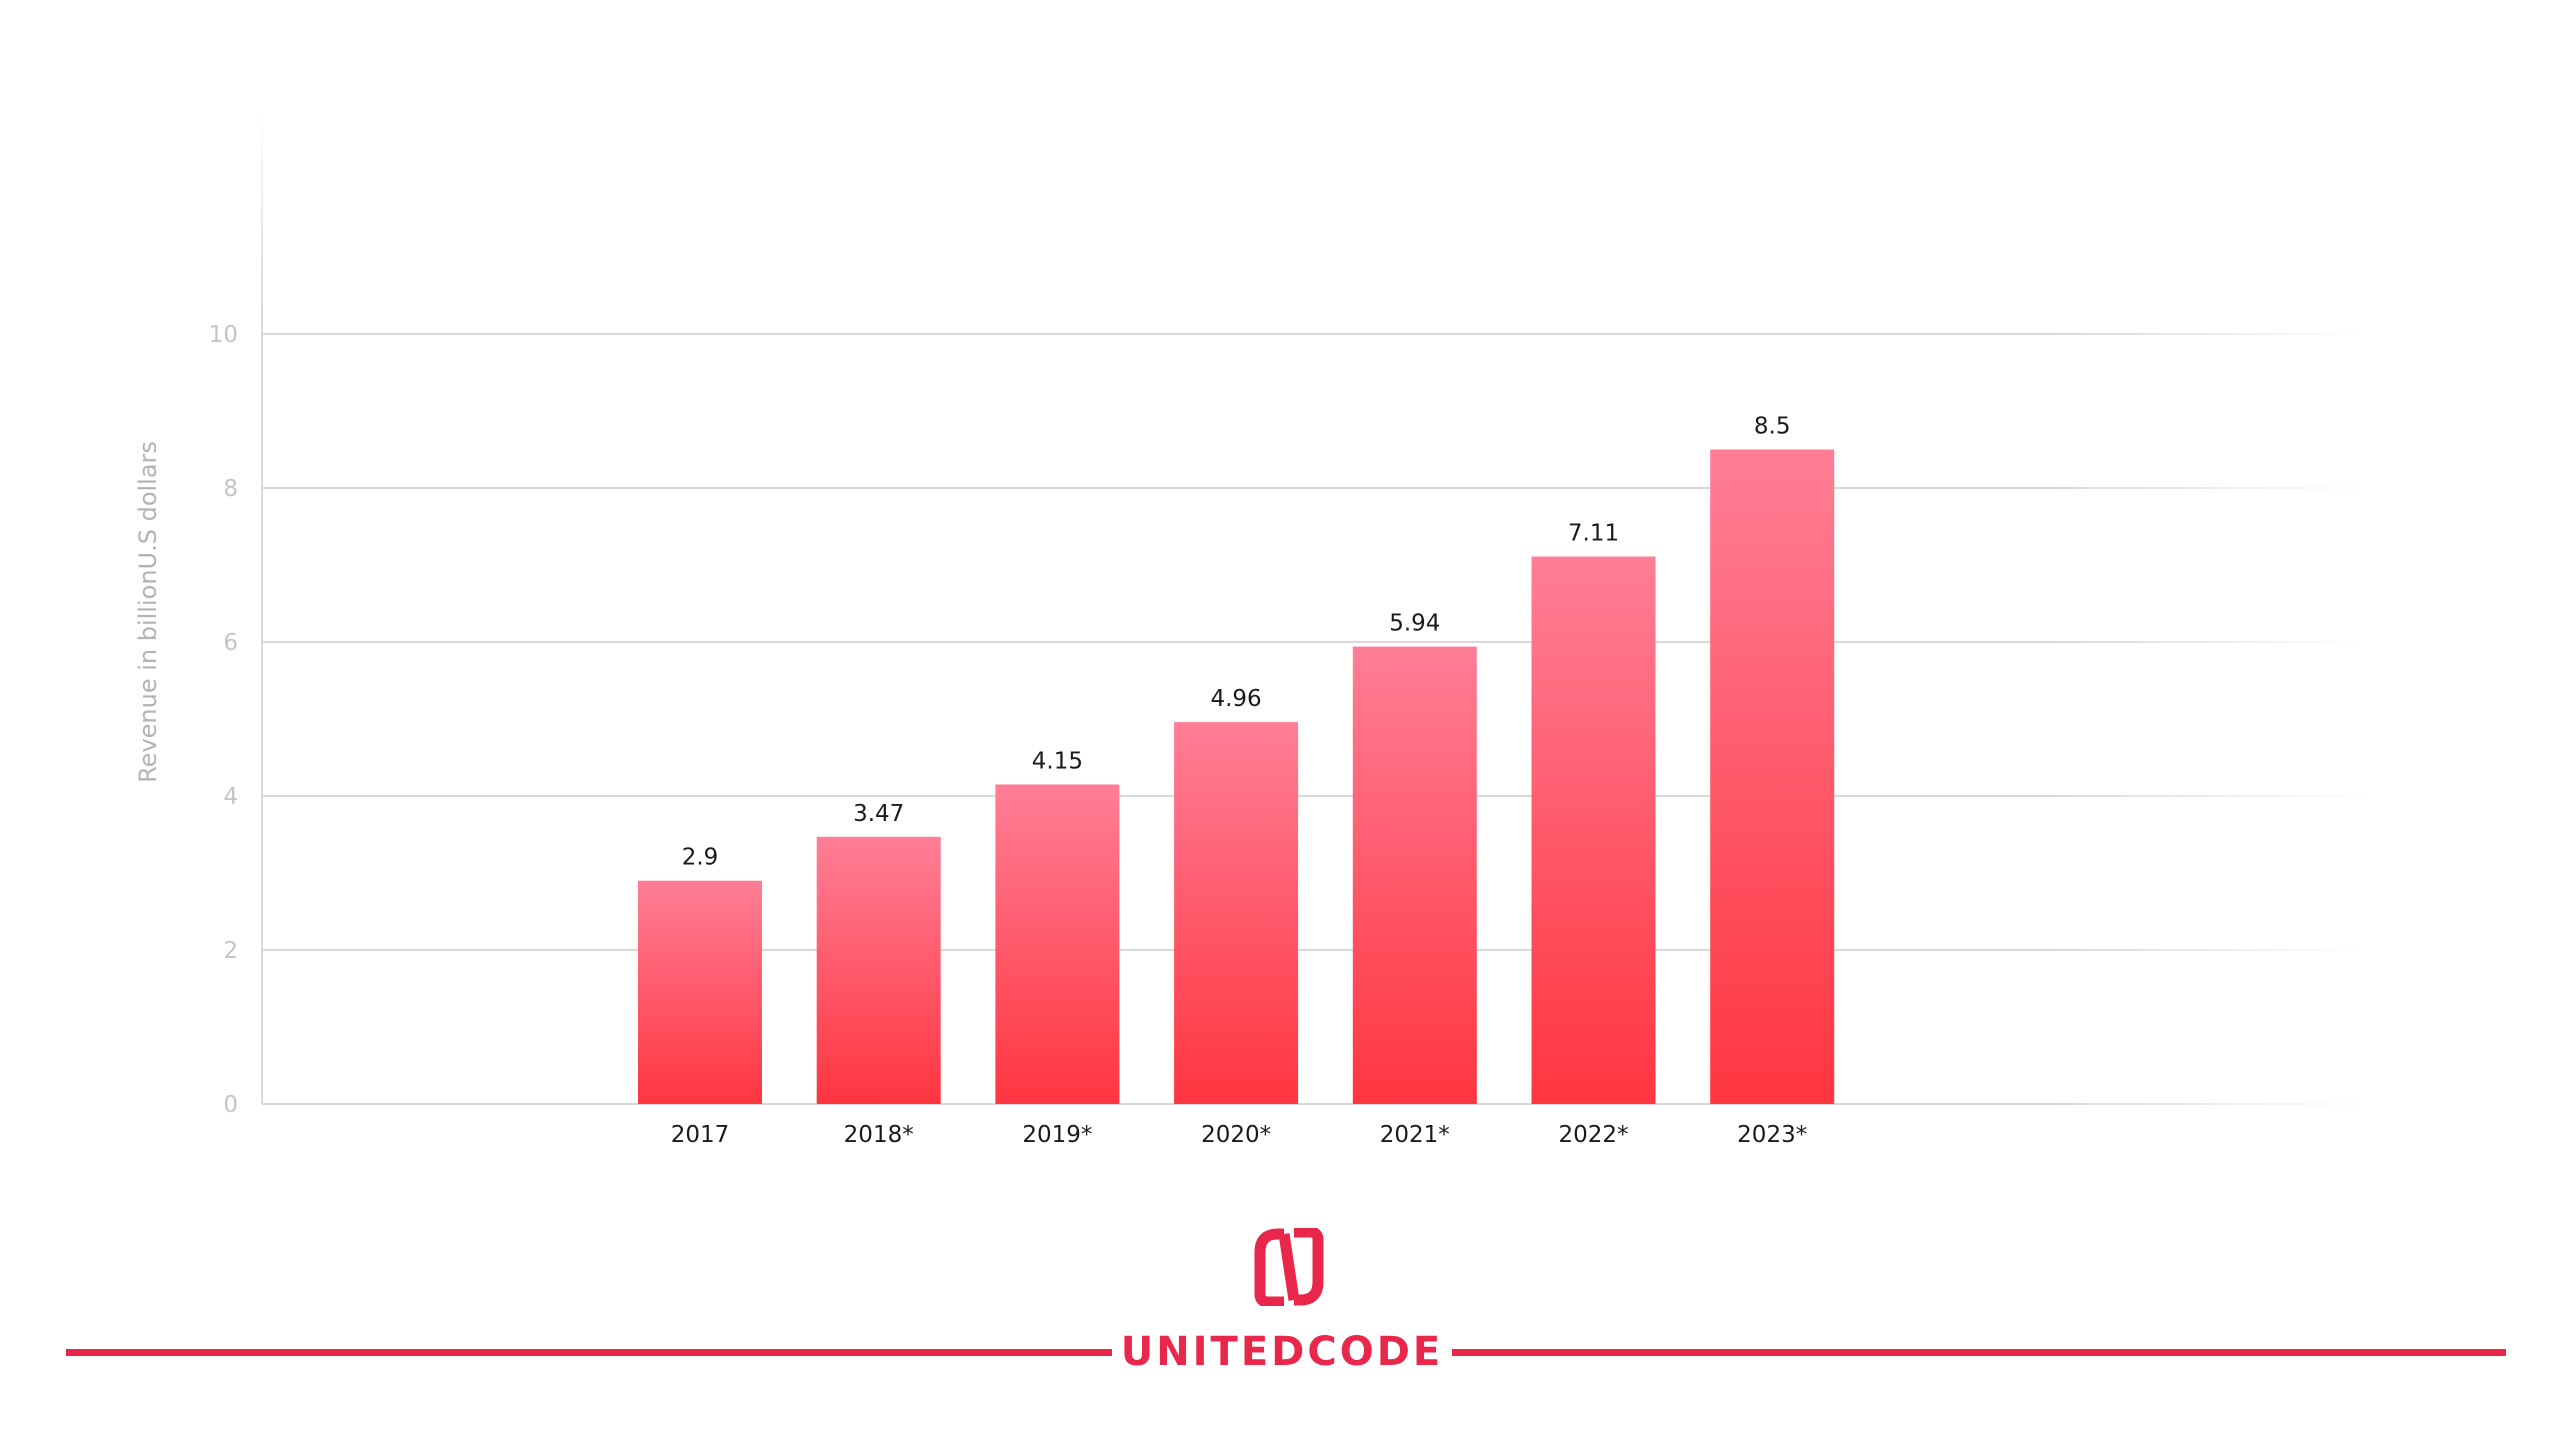 The height and width of the screenshot is (1440, 2560). What do you see at coordinates (1236, 913) in the screenshot?
I see `bar-2020` at bounding box center [1236, 913].